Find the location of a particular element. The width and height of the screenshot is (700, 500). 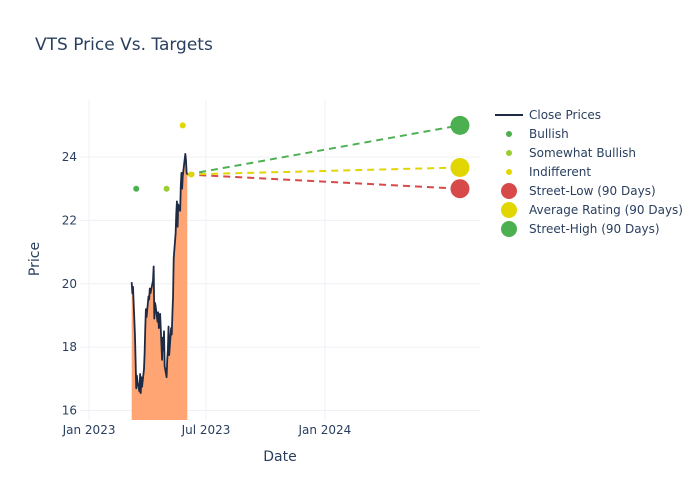

legend-label: Bullish is located at coordinates (549, 134).